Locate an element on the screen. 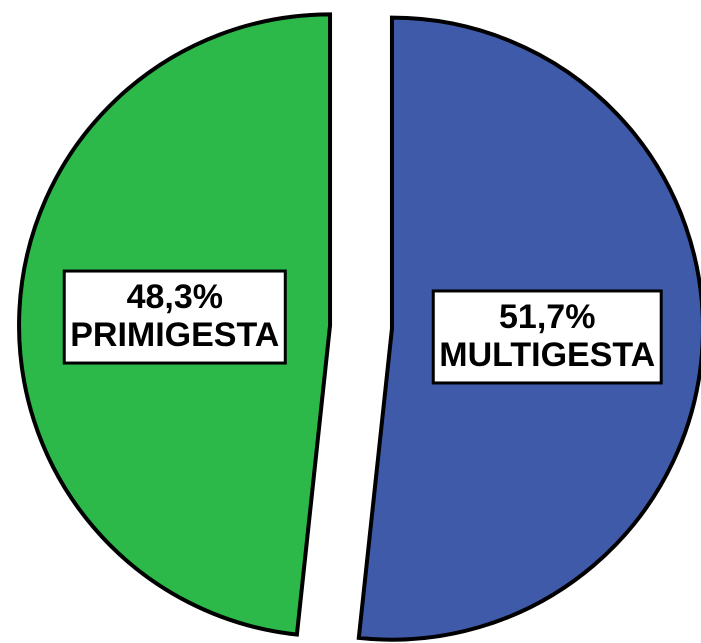 The height and width of the screenshot is (643, 701). slice-label: 51,7%MULTIGESTA is located at coordinates (547, 337).